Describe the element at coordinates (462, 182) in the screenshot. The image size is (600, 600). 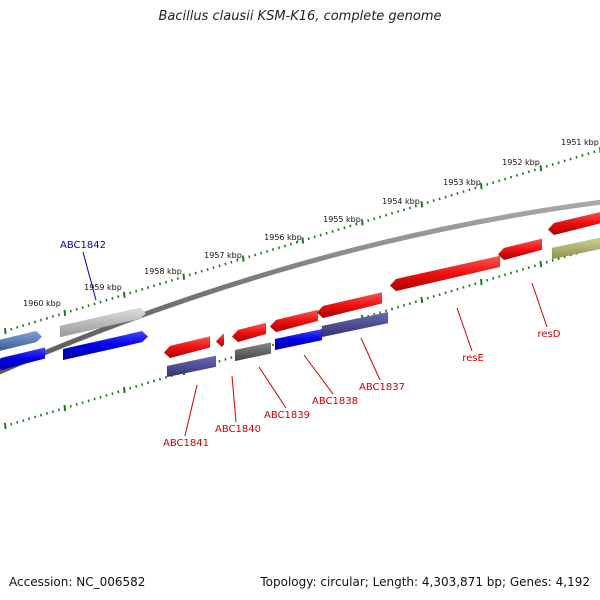
I see `kbp-label-1953: 1953 kbp` at that location.